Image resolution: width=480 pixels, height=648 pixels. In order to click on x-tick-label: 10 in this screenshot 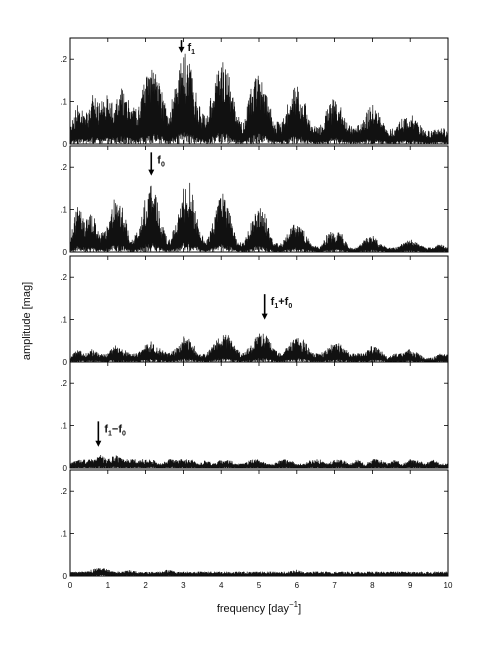, I will do `click(448, 585)`.